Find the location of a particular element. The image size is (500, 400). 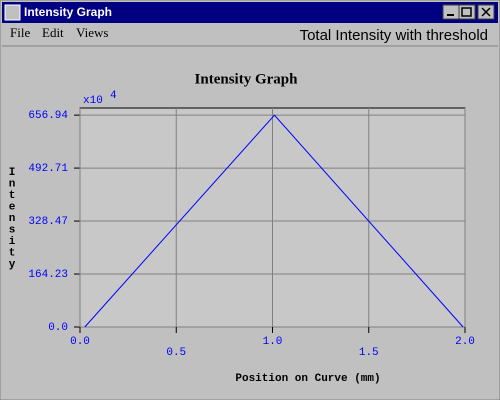

y-tick-label: 0.0 is located at coordinates (58, 328).